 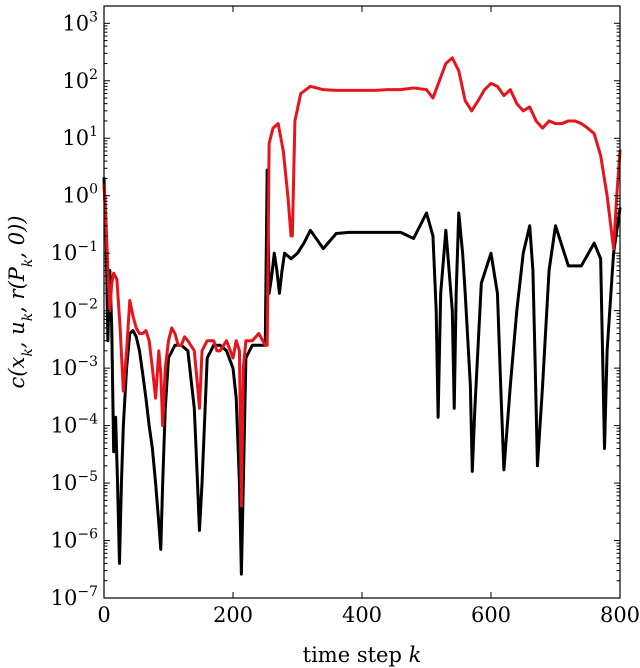 What do you see at coordinates (20, 302) in the screenshot?
I see `y-axis-title: c(xk, uk, r(Pk, 0))` at bounding box center [20, 302].